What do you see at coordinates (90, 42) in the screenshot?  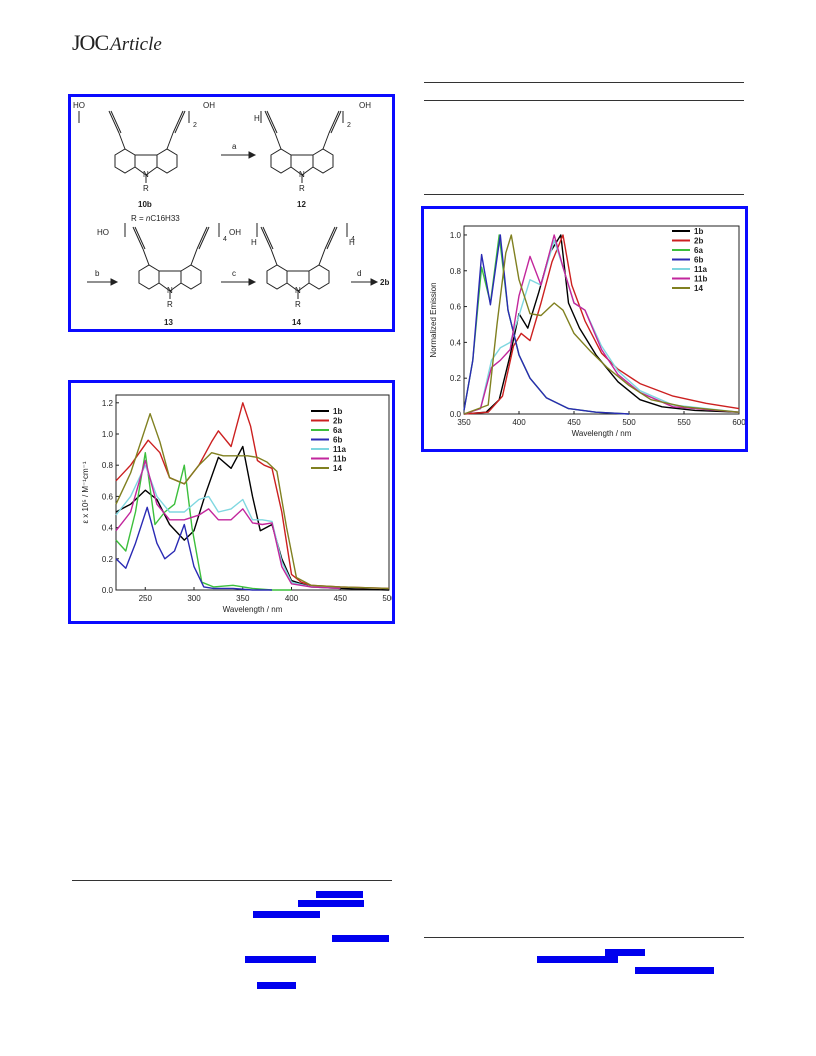 I see `journal-name: JOC` at bounding box center [90, 42].